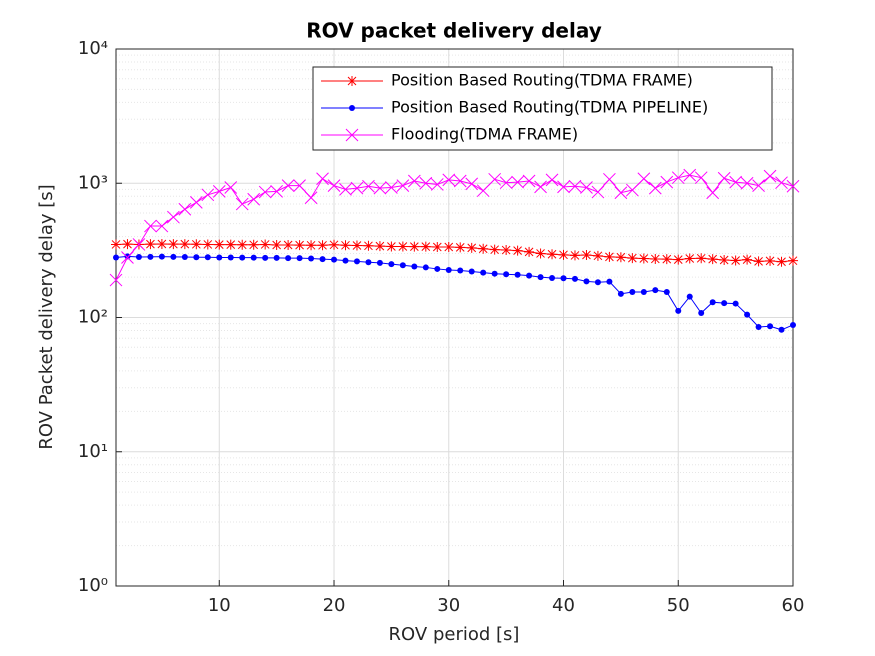 This screenshot has height=656, width=875. Describe the element at coordinates (549, 107) in the screenshot. I see `legend-label: Position Based Routing(TDMA PIPELINE)` at that location.